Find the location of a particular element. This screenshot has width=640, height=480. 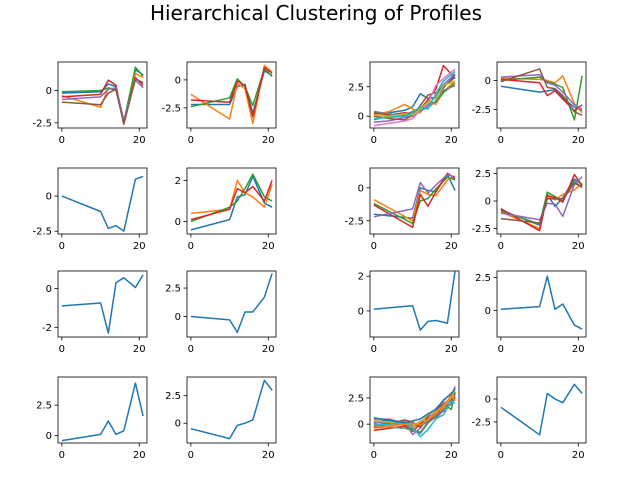

subplot-16: 0 20 -2.5 0 is located at coordinates (529, 418).